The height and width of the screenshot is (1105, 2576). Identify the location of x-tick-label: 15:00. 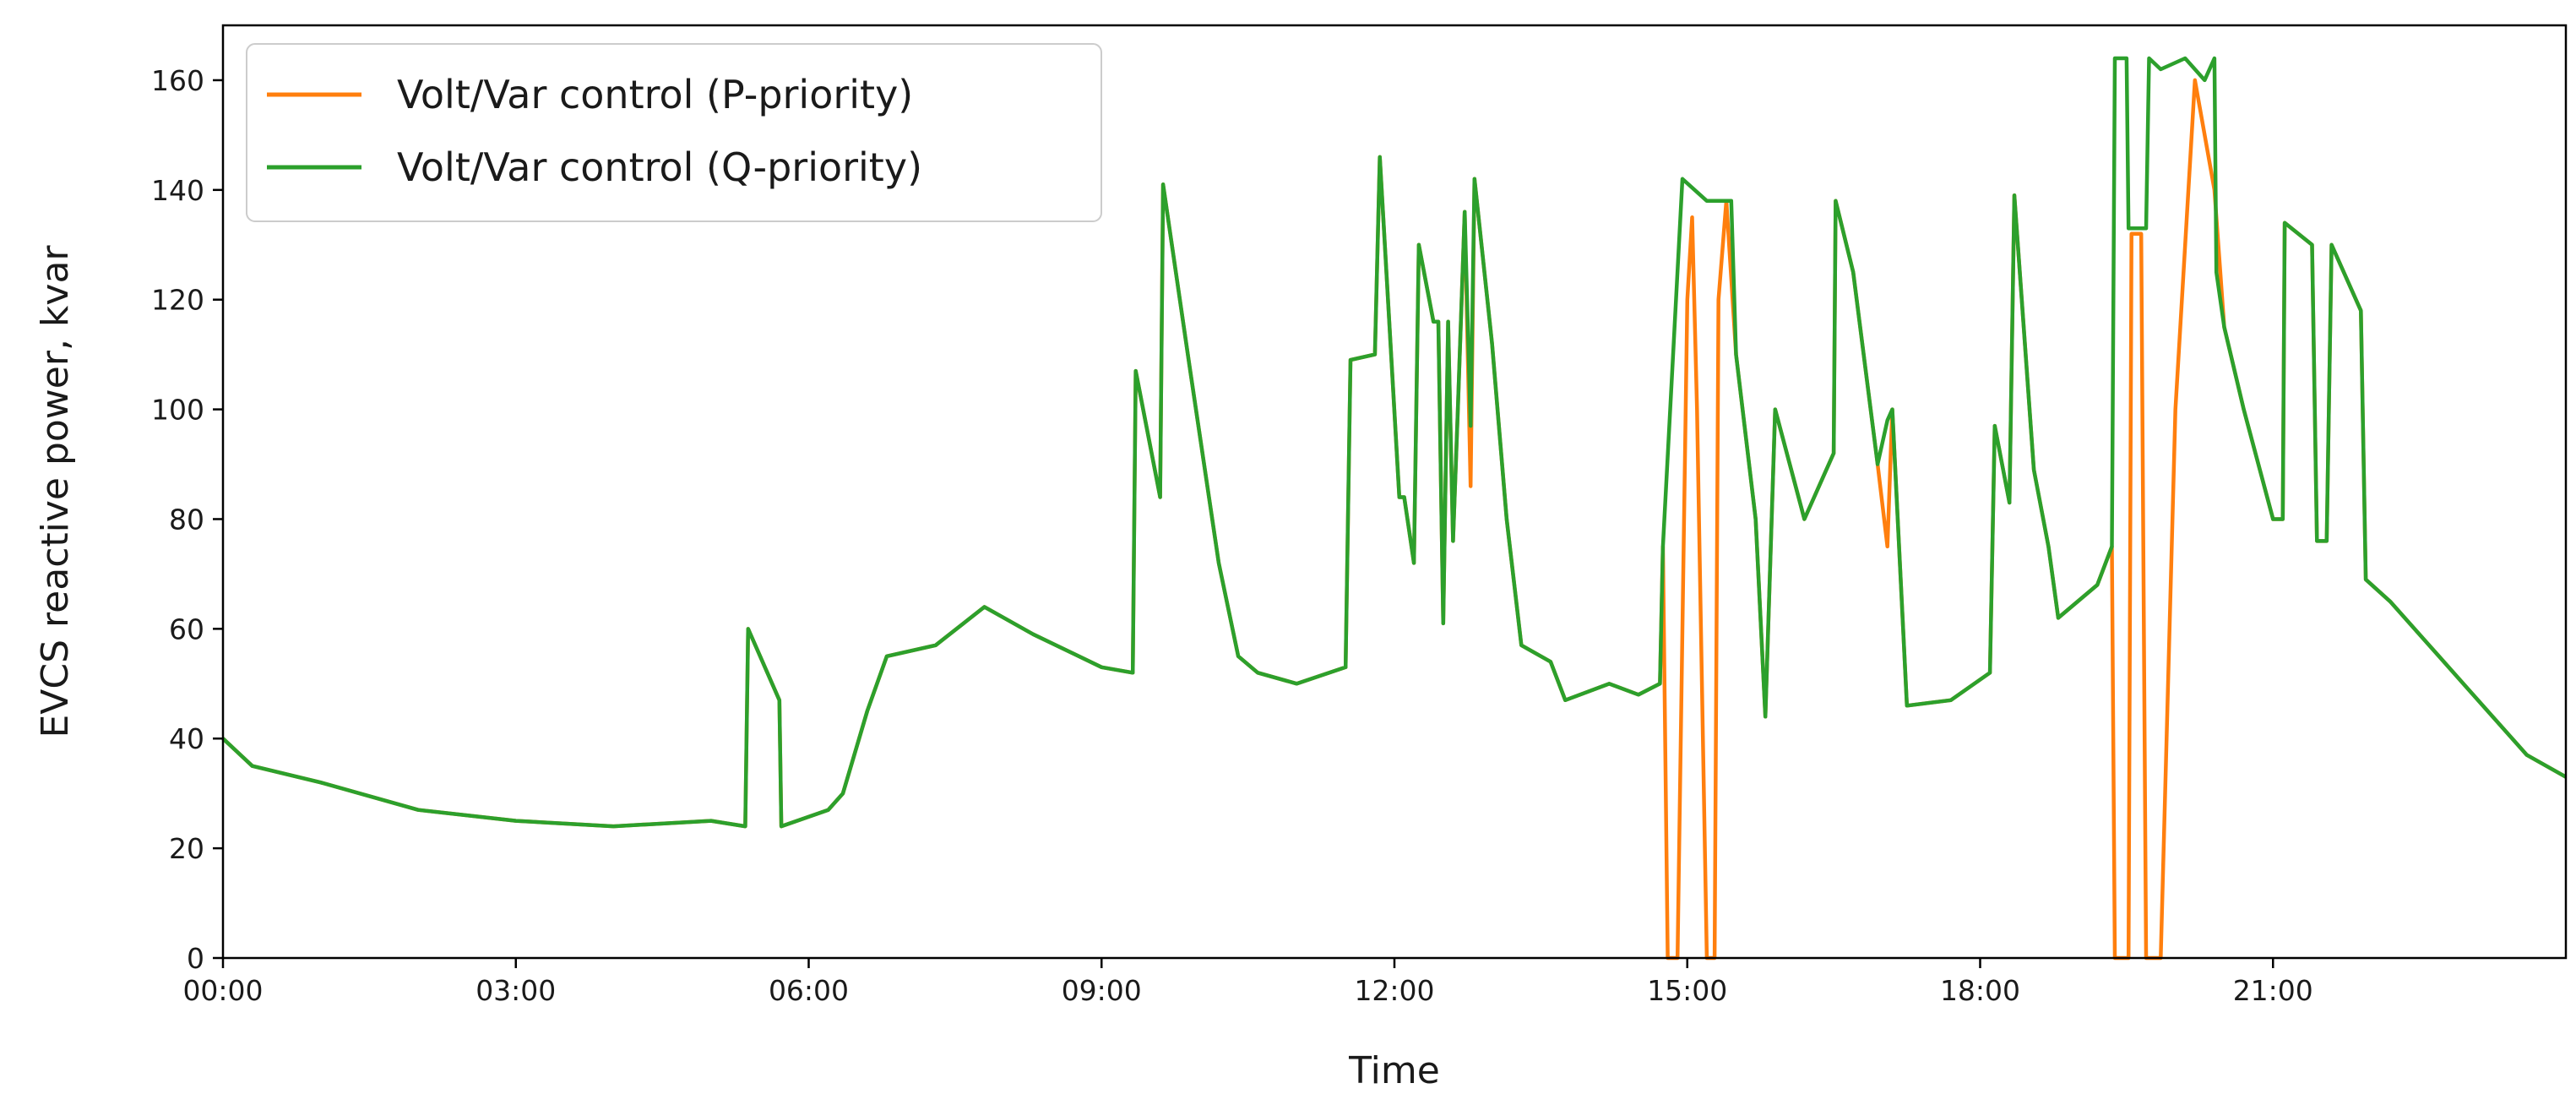
(1687, 991).